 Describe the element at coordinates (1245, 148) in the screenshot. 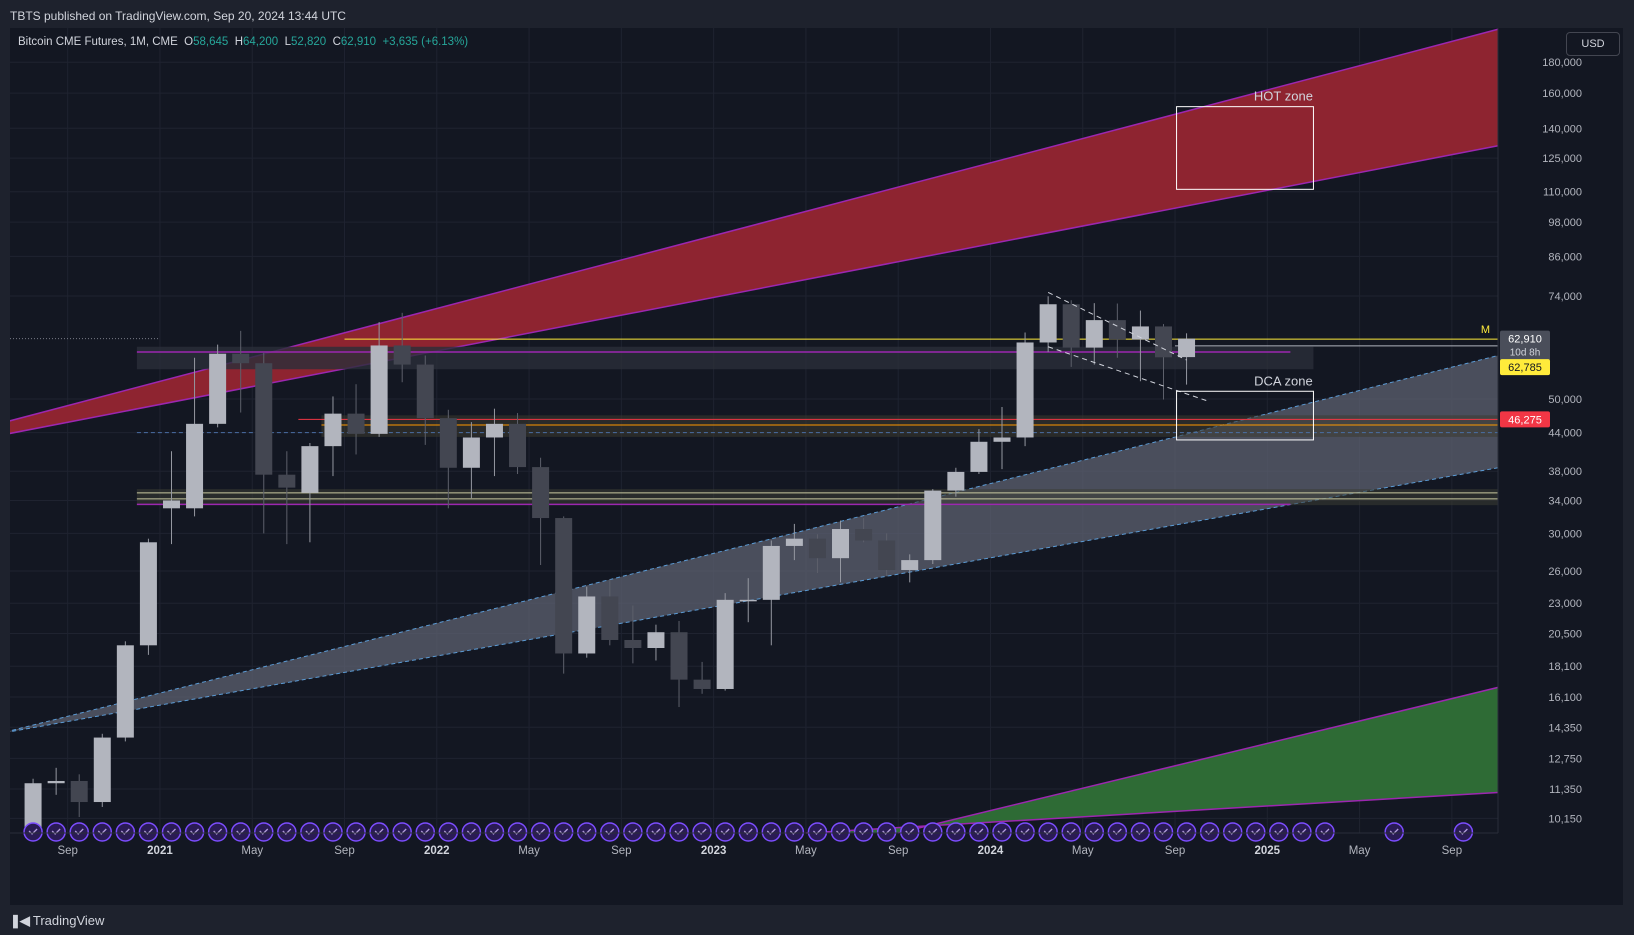

I see `hot-zone-box` at that location.